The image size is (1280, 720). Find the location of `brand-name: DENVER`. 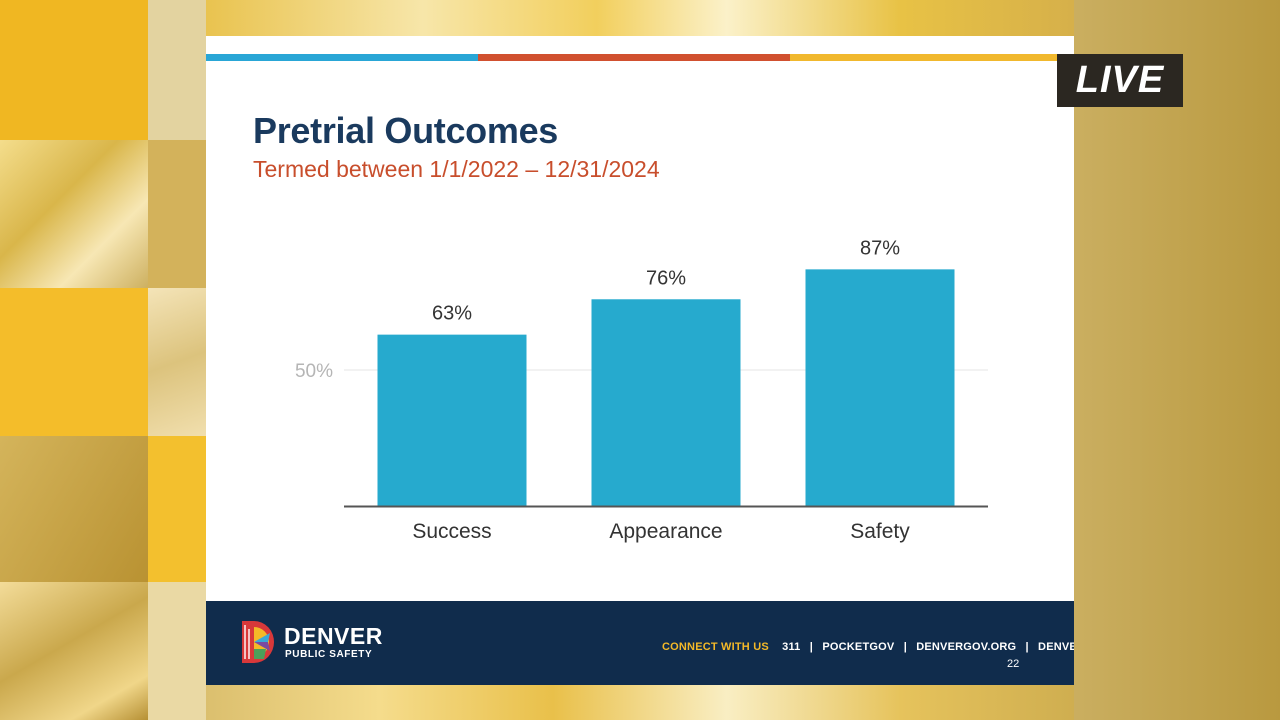

brand-name: DENVER is located at coordinates (333, 636).